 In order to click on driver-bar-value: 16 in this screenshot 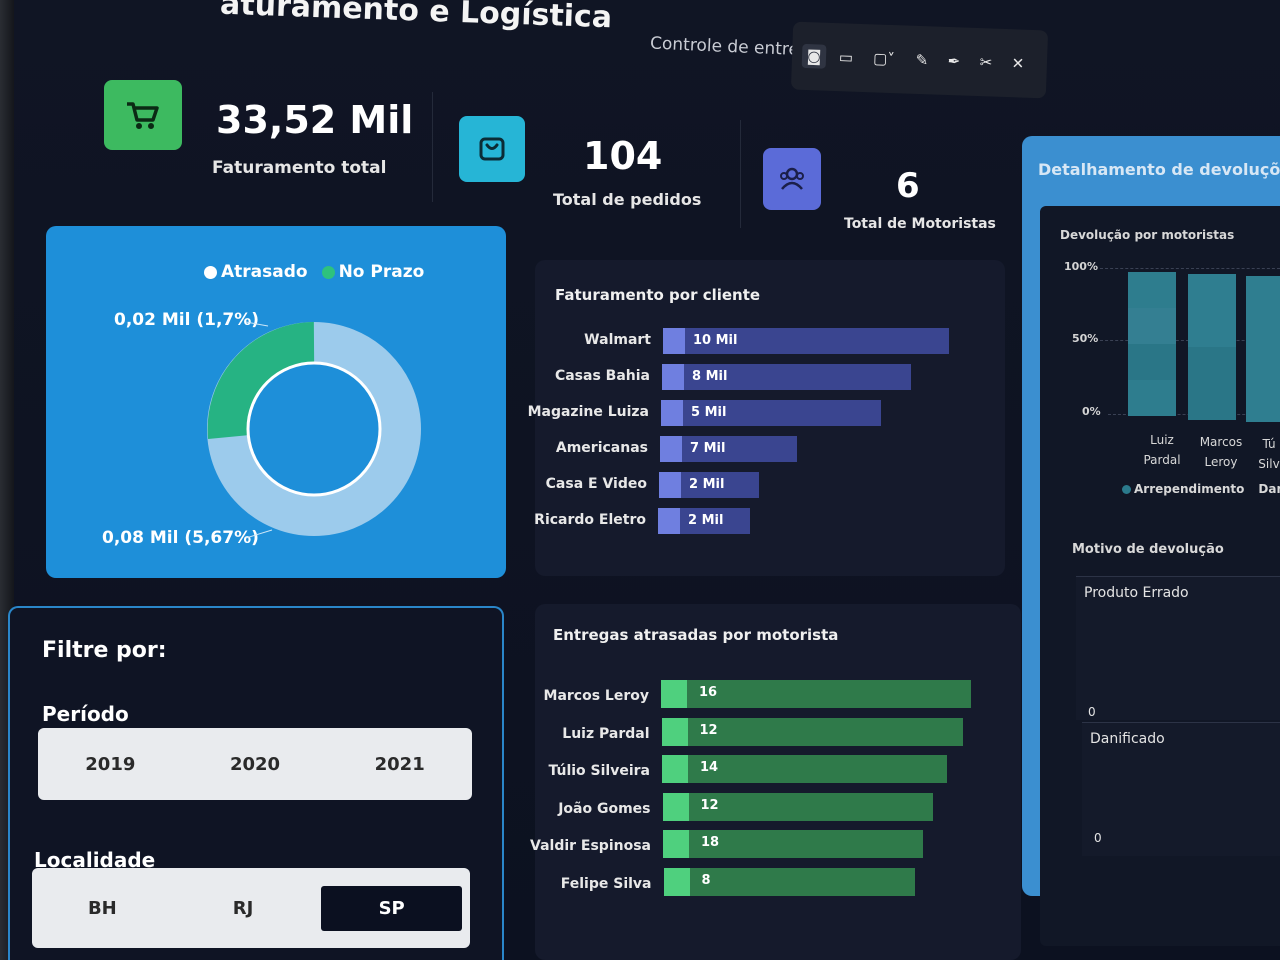, I will do `click(708, 692)`.